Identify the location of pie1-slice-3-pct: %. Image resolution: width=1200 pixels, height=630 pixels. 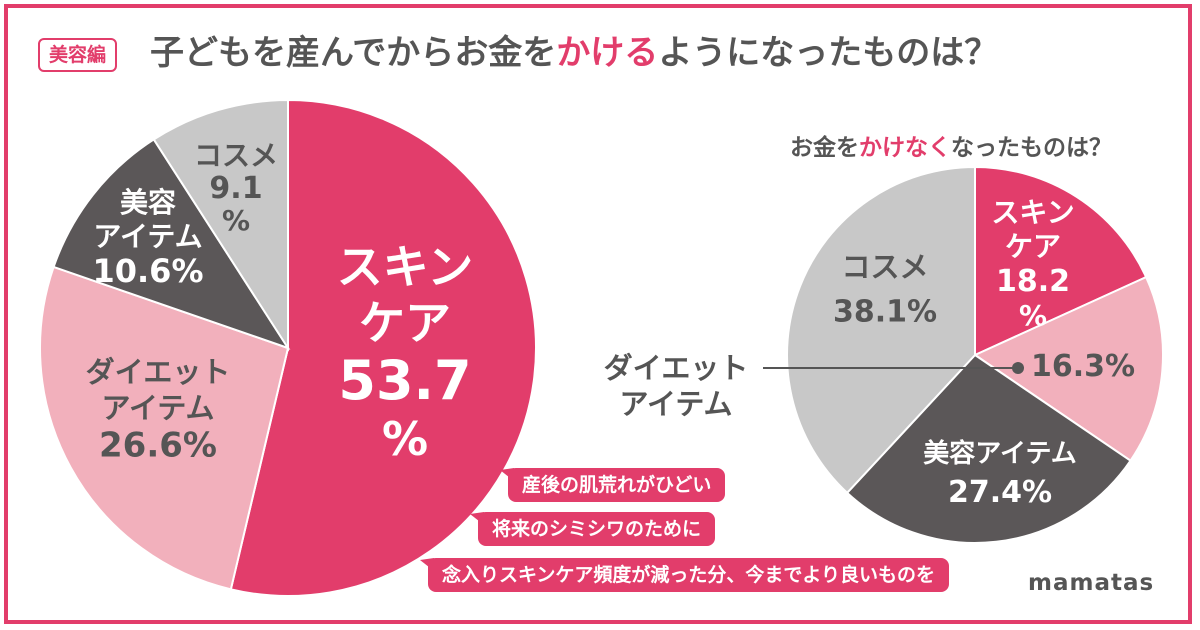
(236, 220).